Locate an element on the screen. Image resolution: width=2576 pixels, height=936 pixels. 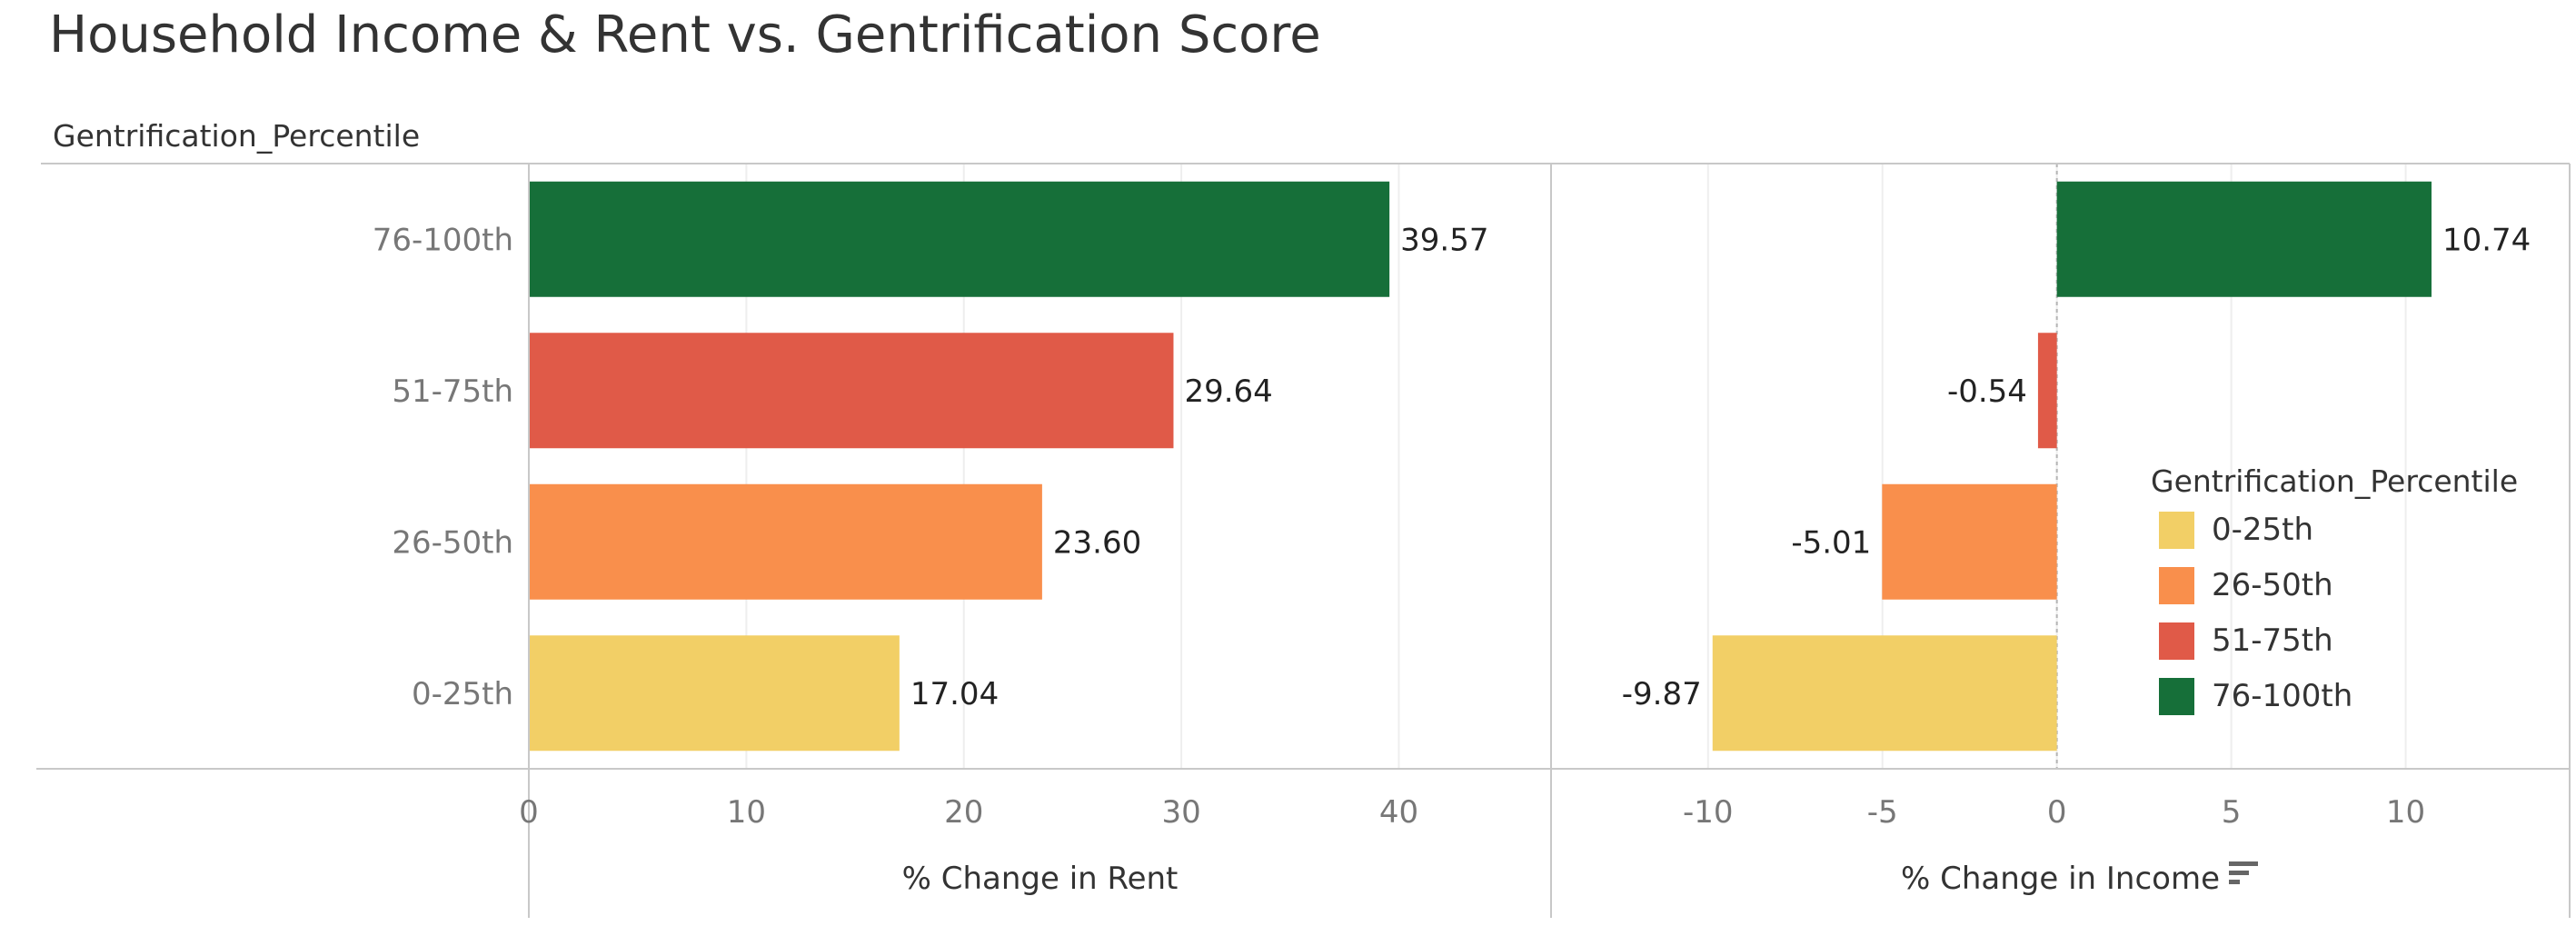
legend-label: 0-25th is located at coordinates (2263, 530).